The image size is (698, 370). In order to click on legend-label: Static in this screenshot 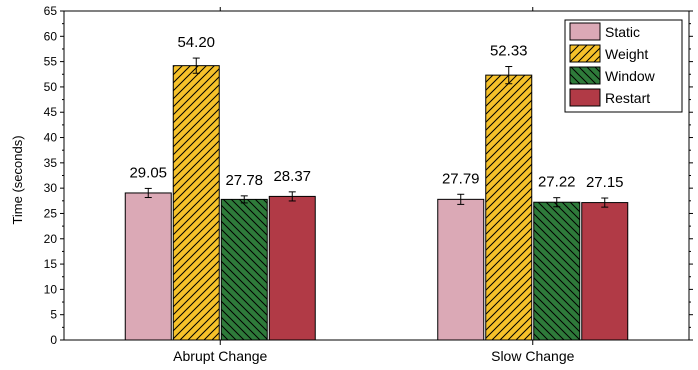, I will do `click(622, 32)`.